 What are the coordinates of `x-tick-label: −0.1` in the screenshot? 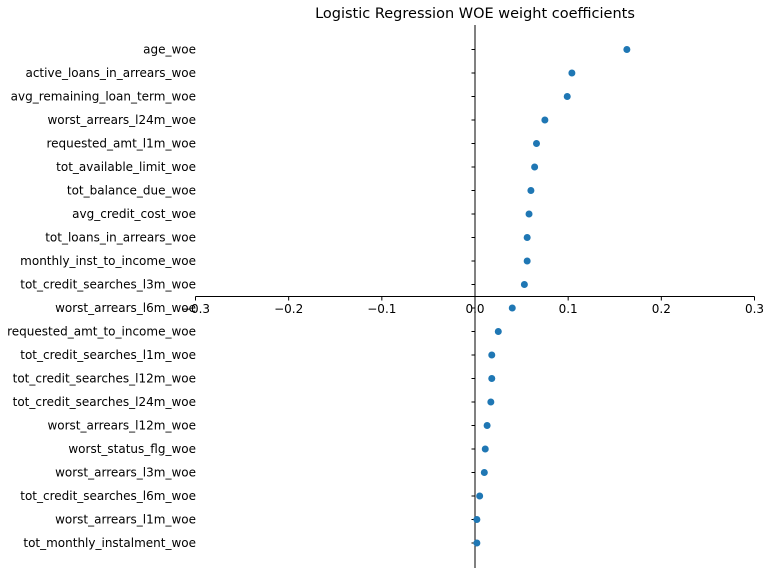 It's located at (381, 309).